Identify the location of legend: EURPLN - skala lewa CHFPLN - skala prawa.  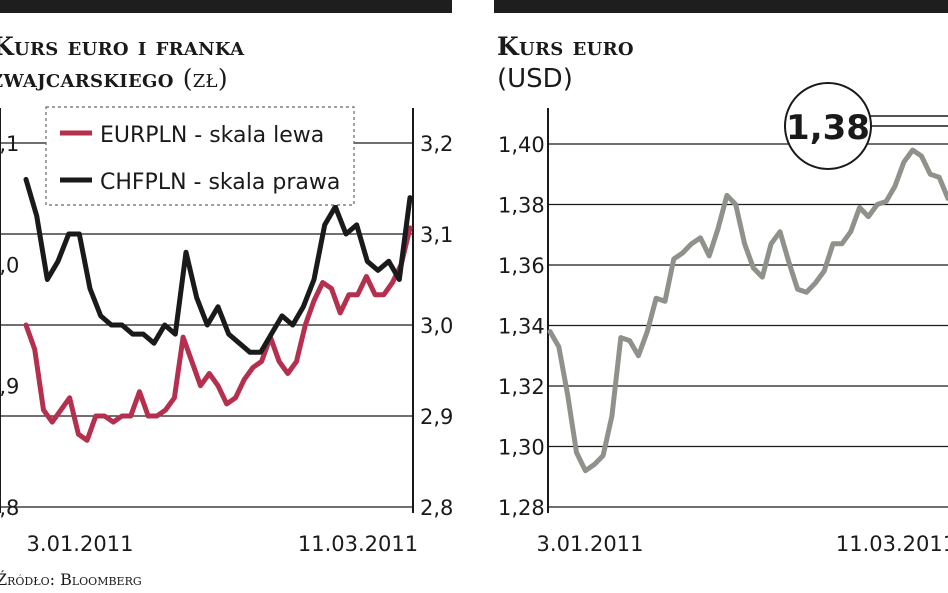
(200, 156).